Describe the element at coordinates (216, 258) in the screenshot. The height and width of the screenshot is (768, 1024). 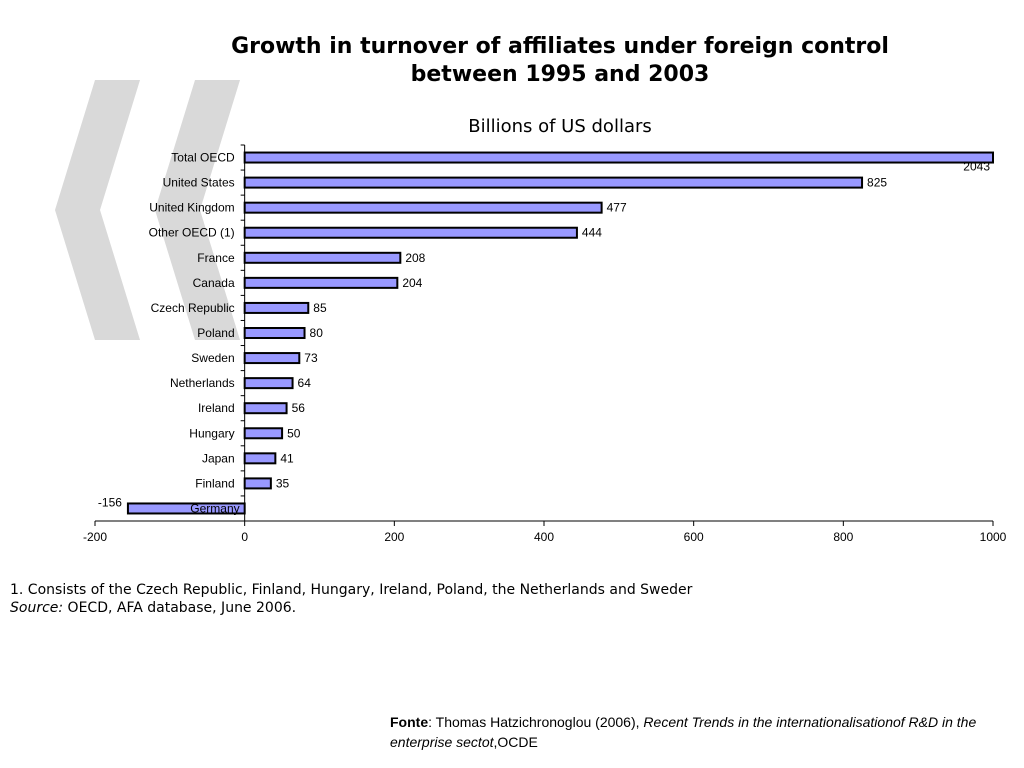
I see `category-label: France` at that location.